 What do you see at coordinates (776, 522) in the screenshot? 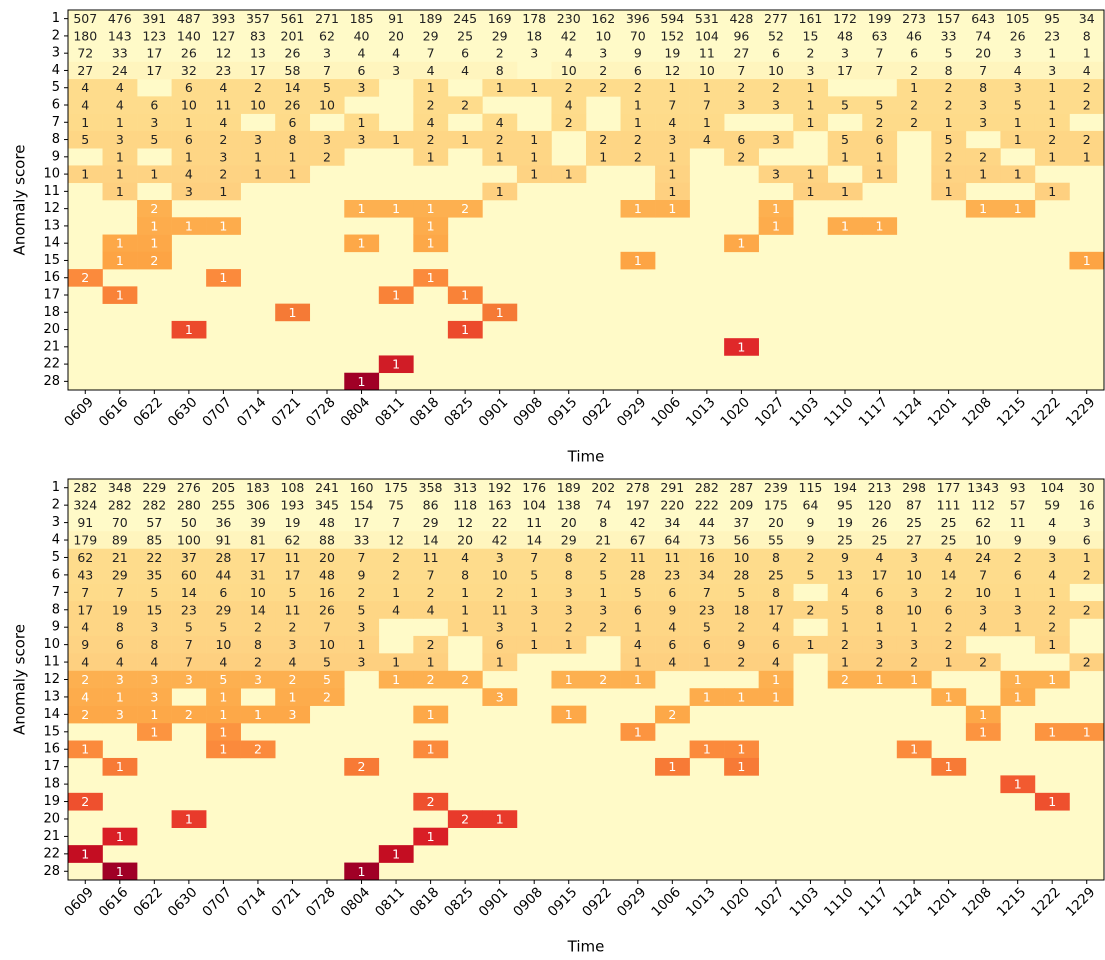
I see `cell-label: 20` at bounding box center [776, 522].